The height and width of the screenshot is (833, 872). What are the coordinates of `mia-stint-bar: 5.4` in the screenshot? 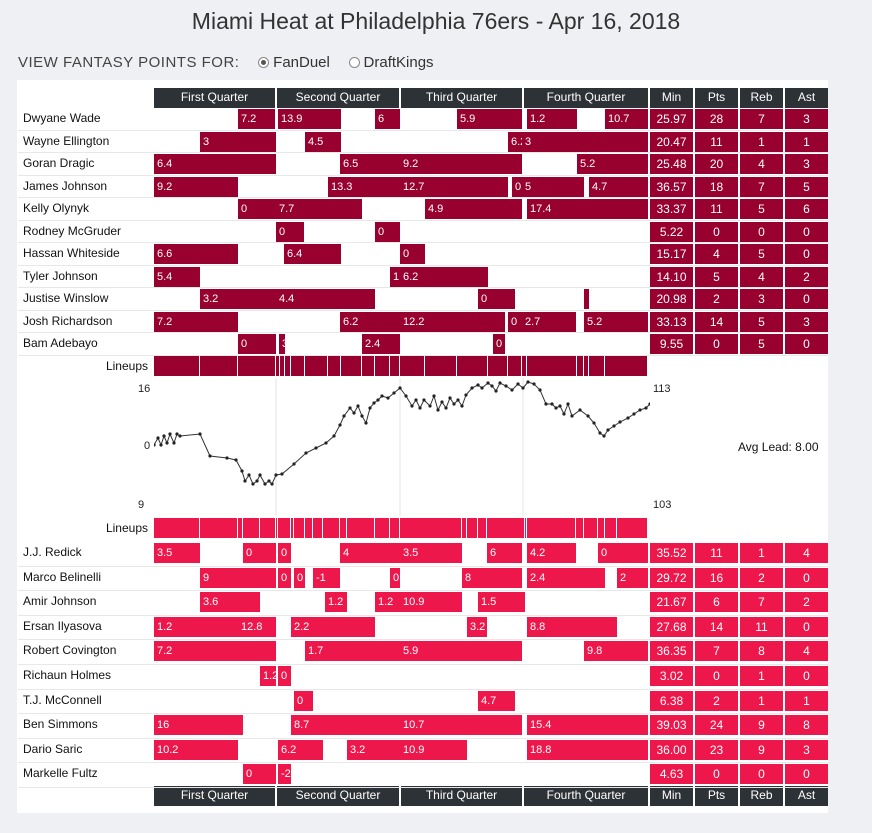 It's located at (177, 276).